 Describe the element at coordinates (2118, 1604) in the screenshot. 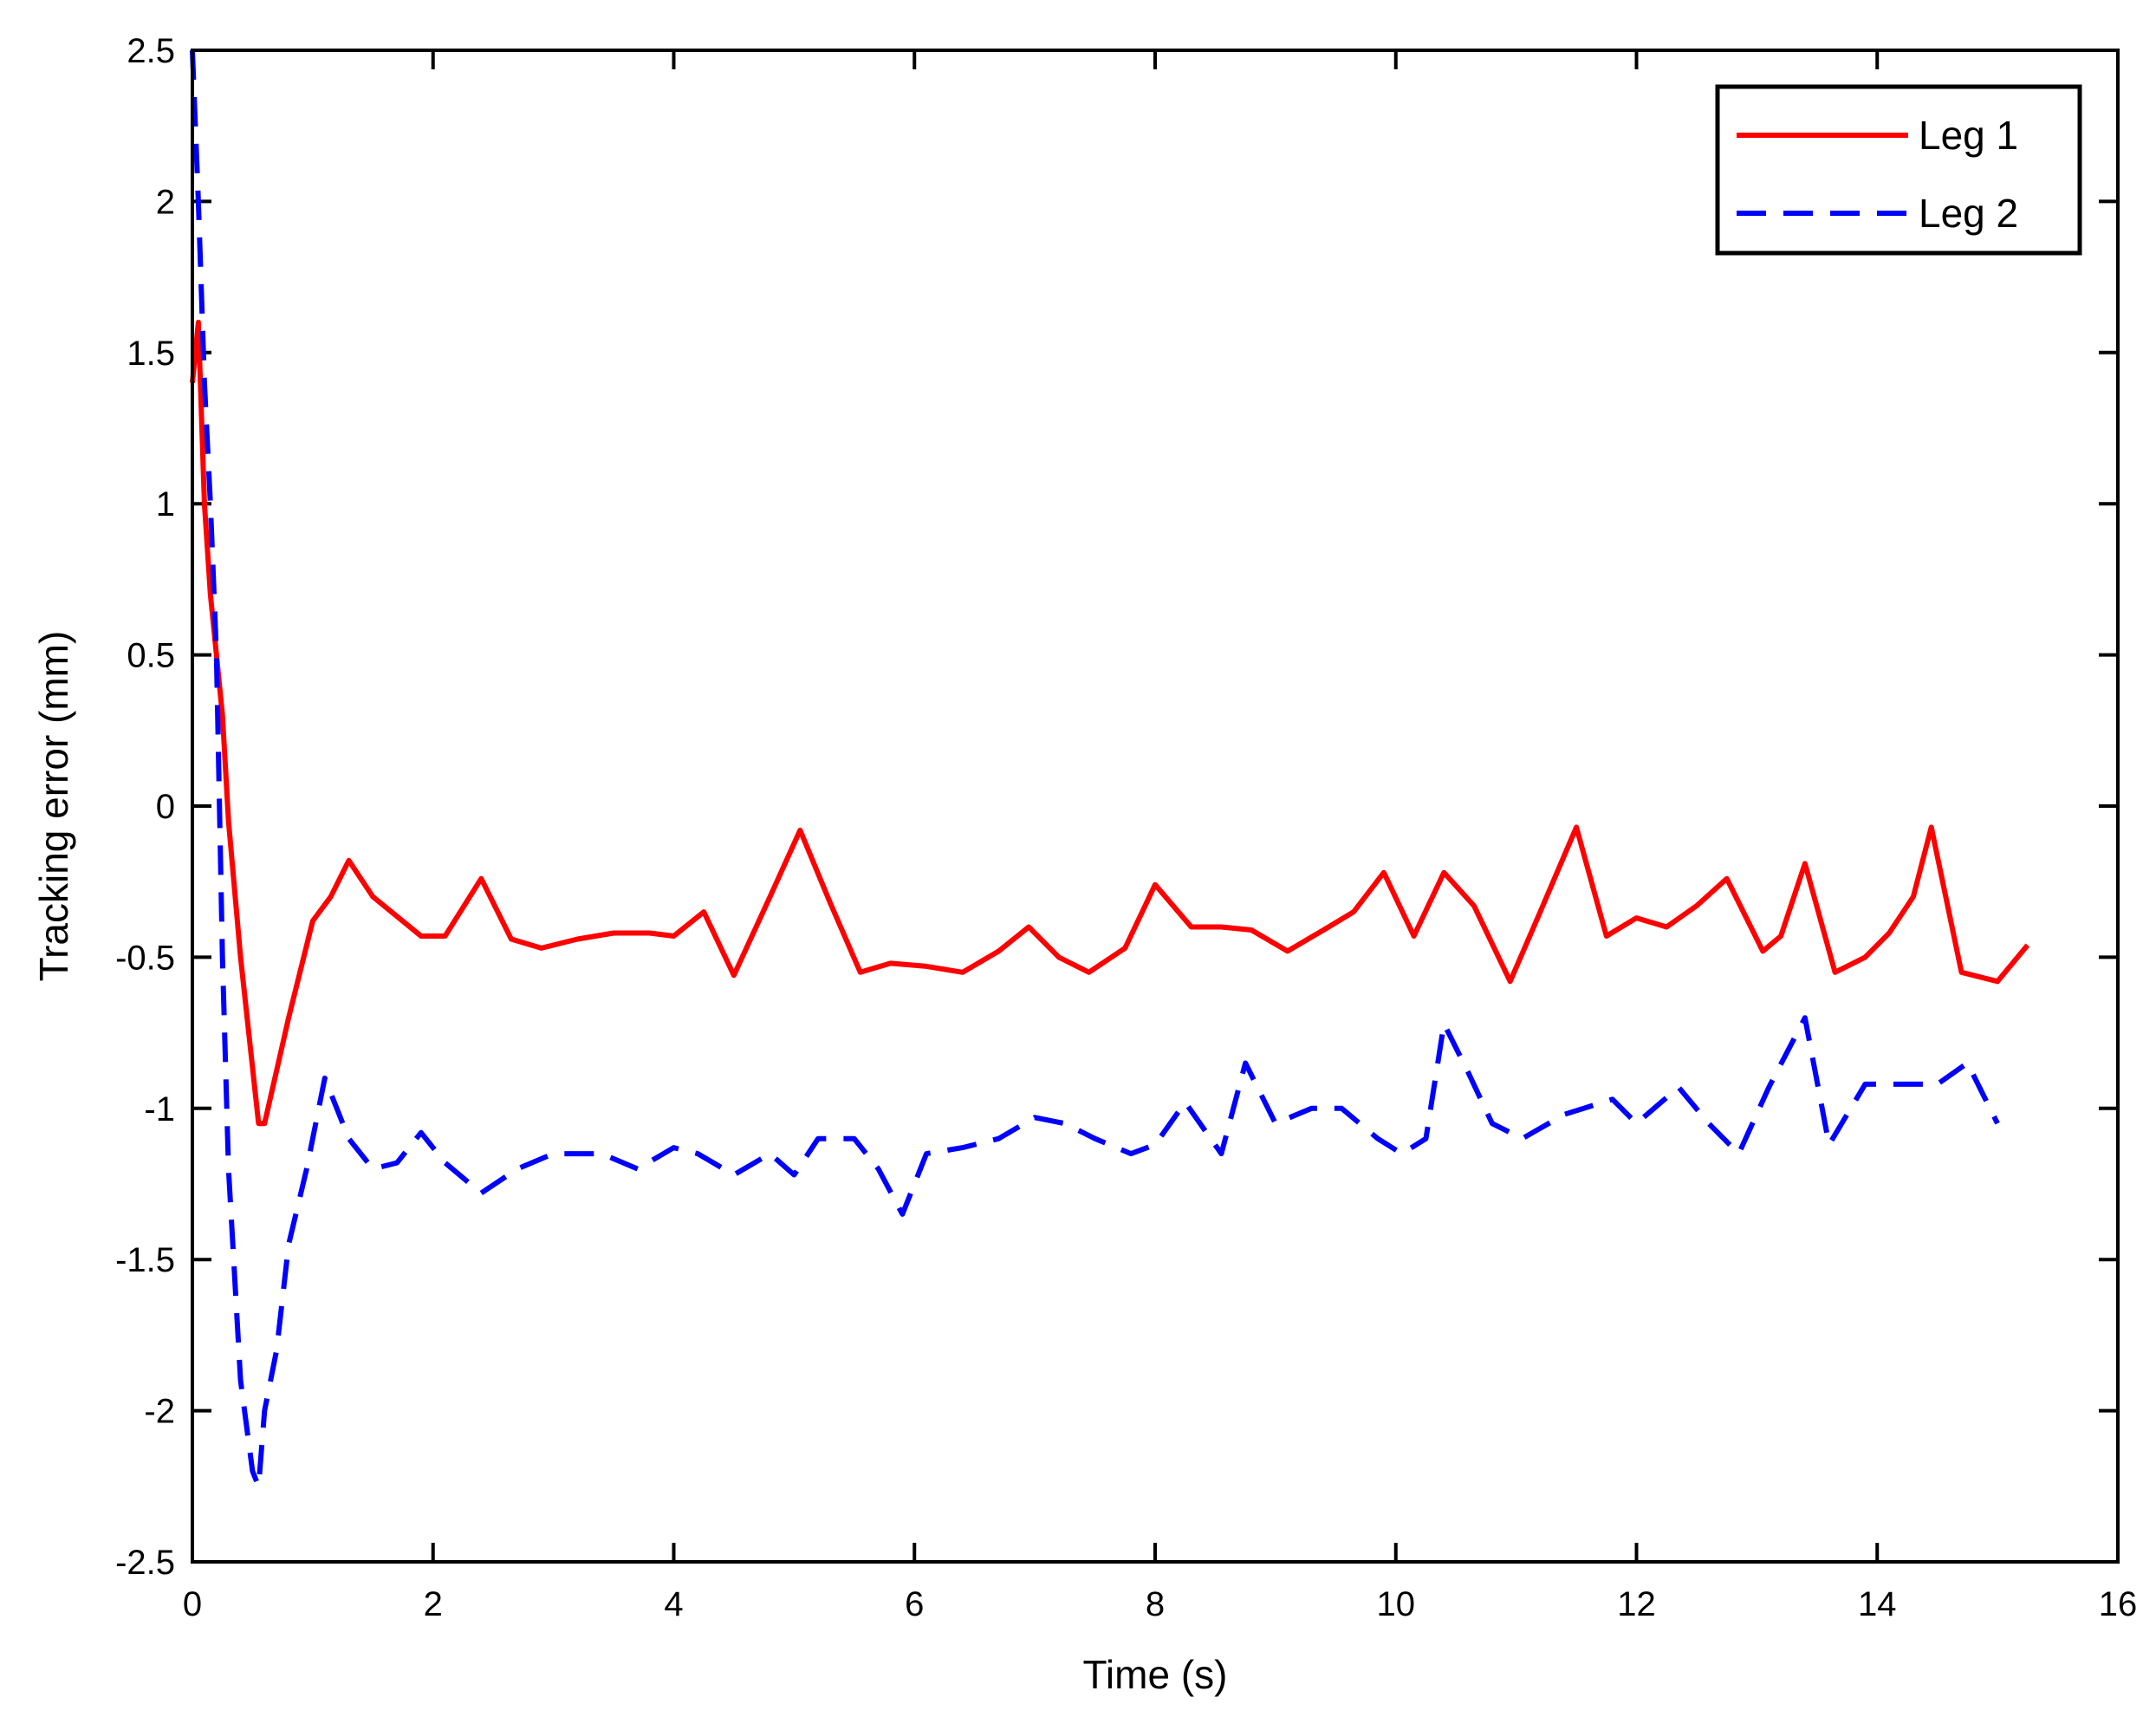

I see `x-tick-label: 16` at that location.